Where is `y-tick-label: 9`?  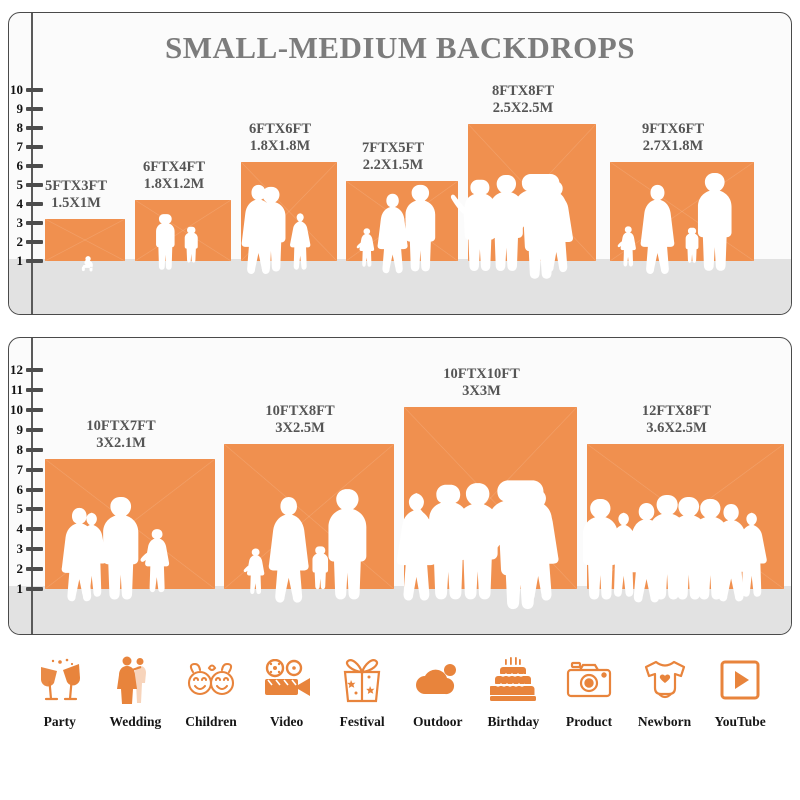 y-tick-label: 9 is located at coordinates (20, 429).